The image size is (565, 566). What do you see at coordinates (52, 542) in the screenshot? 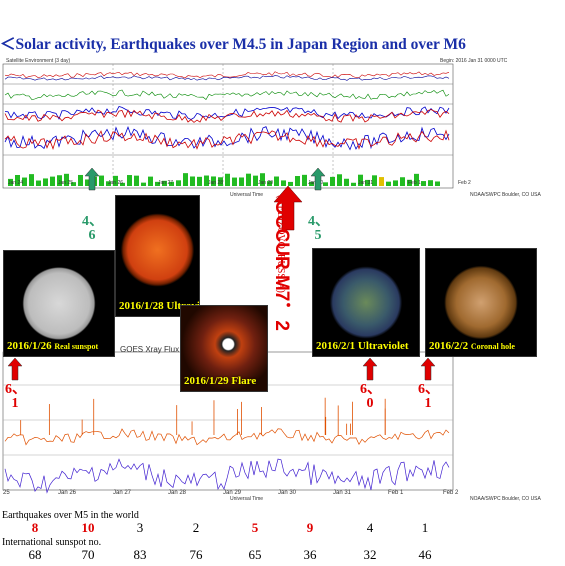
I see `sunspot-label: International sunspot no.` at bounding box center [52, 542].